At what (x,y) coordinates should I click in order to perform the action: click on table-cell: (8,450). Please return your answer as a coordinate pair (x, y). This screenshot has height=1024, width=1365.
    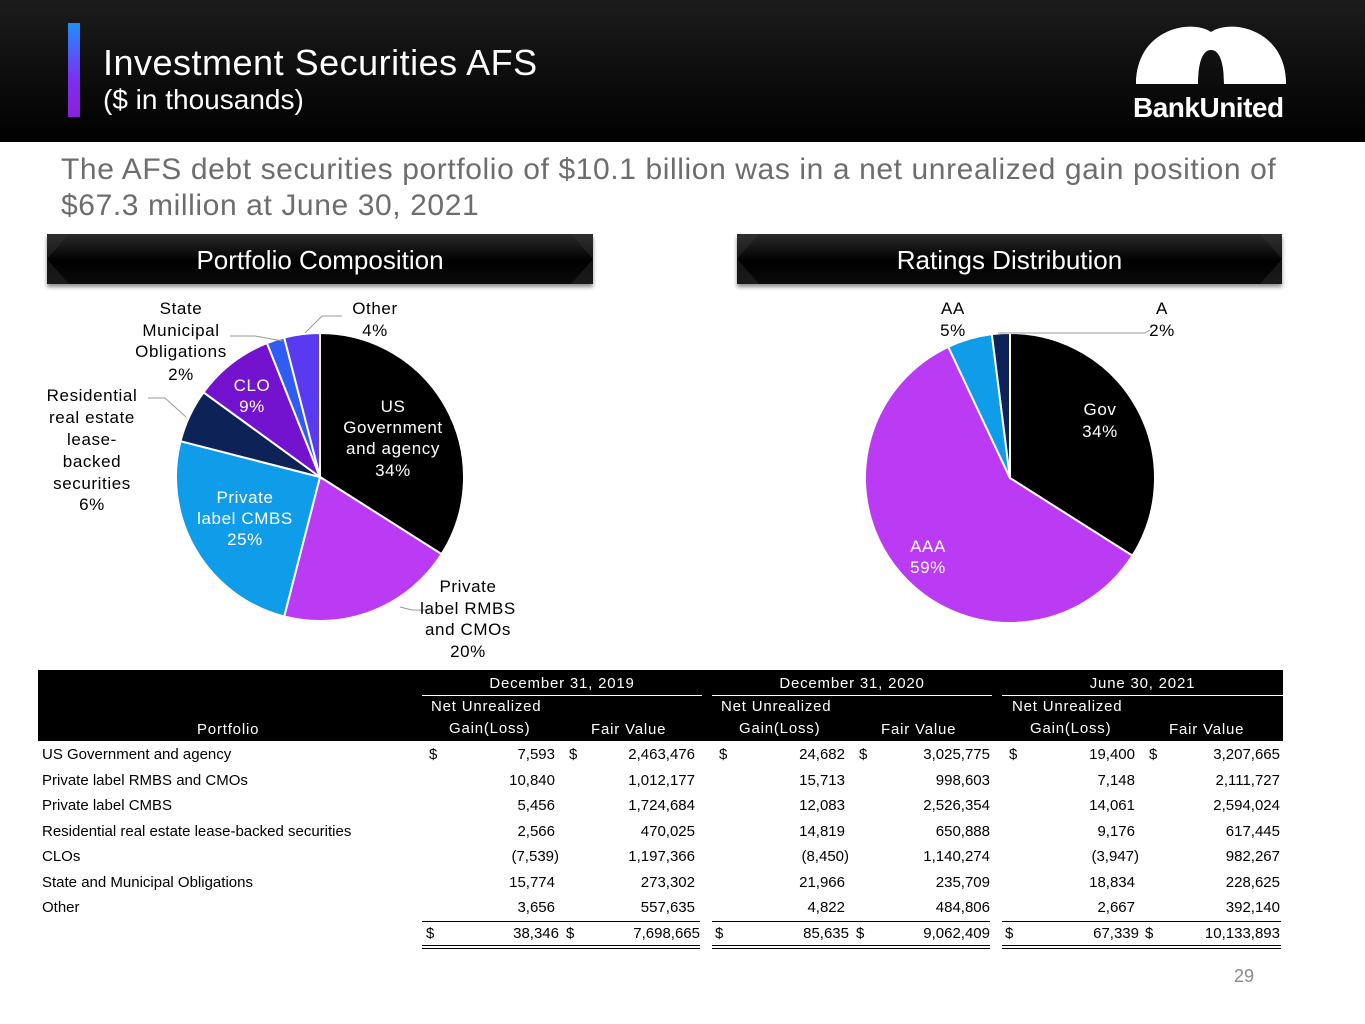
    Looking at the image, I should click on (825, 856).